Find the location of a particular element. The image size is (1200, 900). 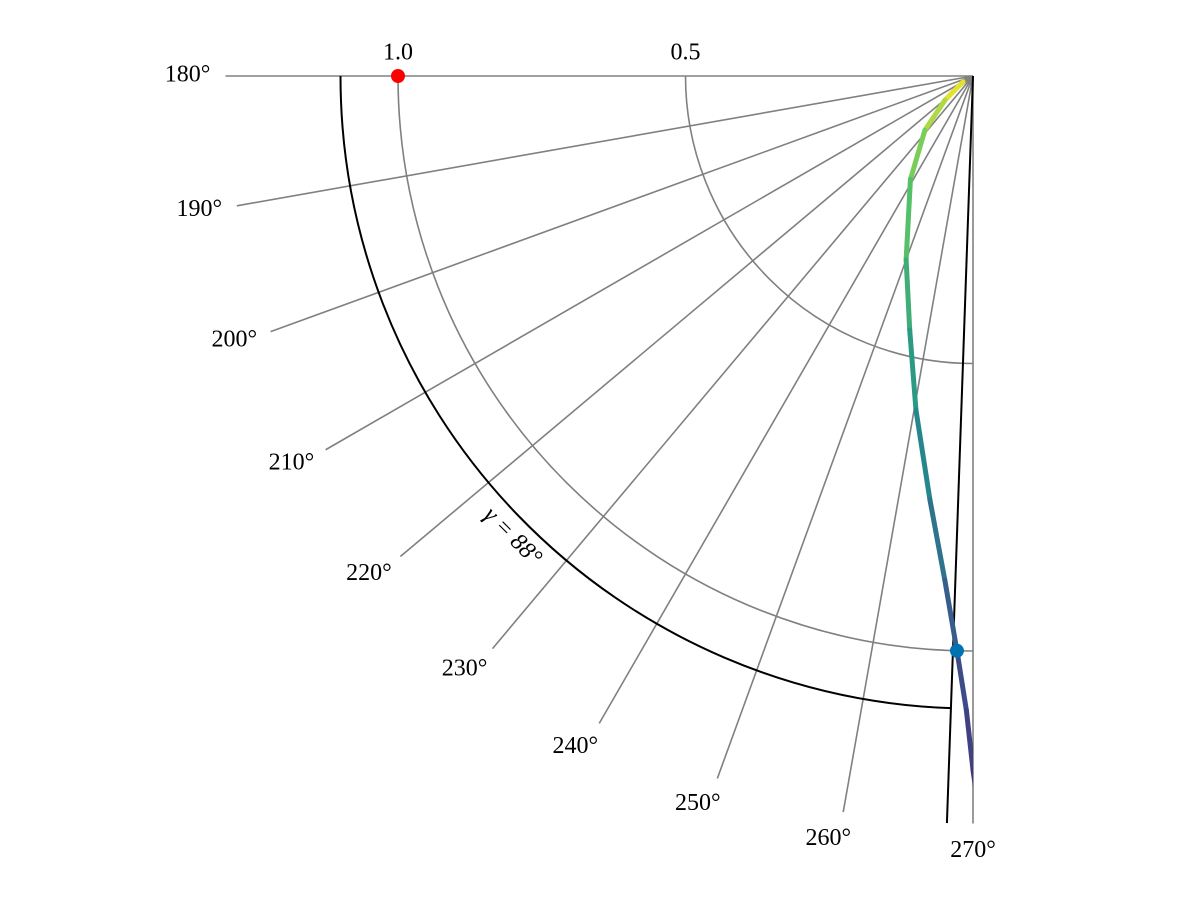

theta-tick-label: 200° is located at coordinates (234, 340).